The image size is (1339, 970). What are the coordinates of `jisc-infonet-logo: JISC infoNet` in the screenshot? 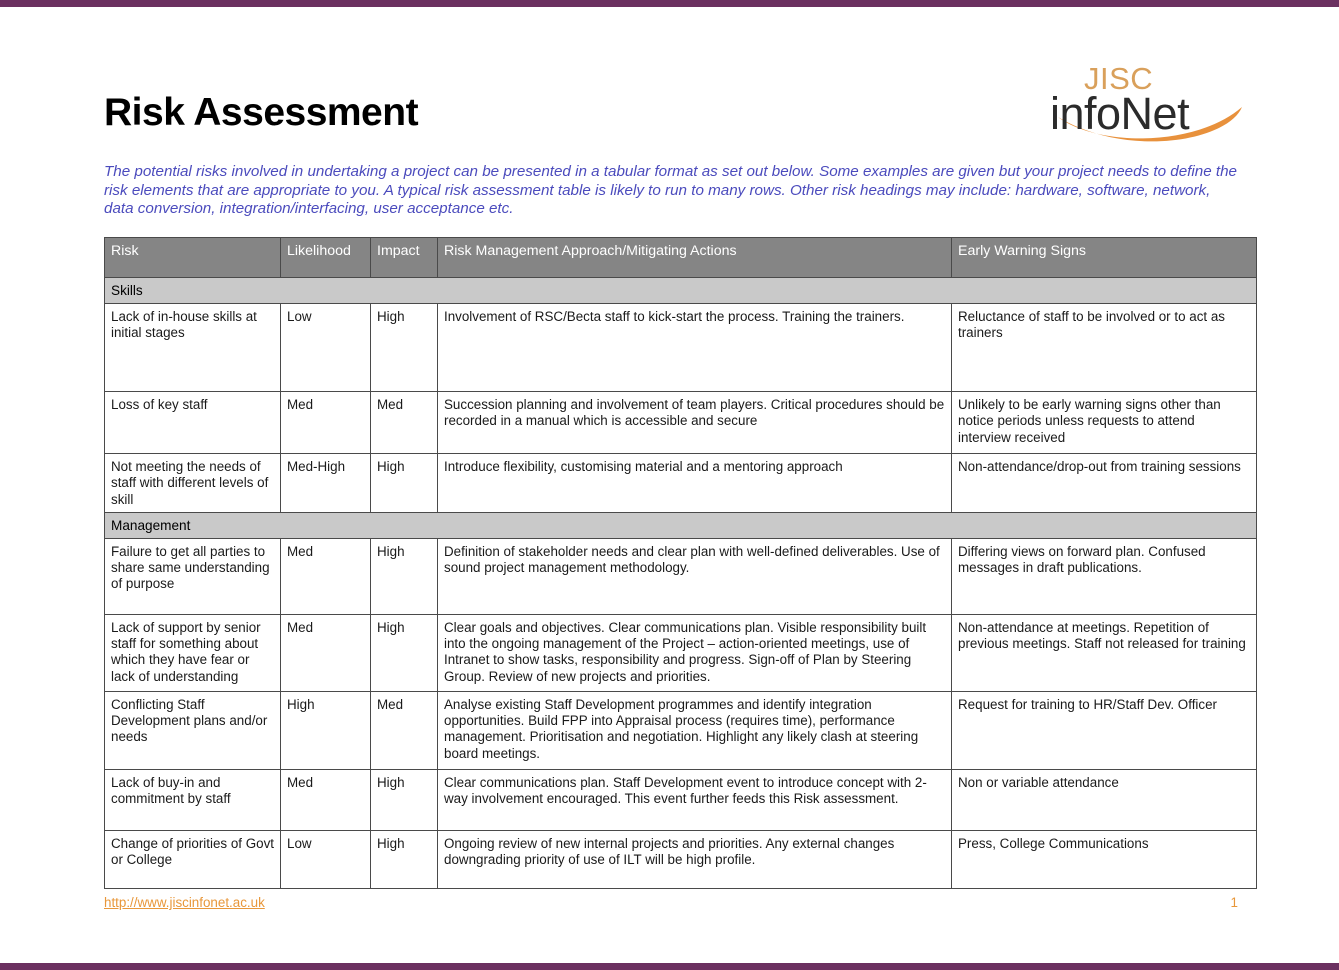 It's located at (1142, 103).